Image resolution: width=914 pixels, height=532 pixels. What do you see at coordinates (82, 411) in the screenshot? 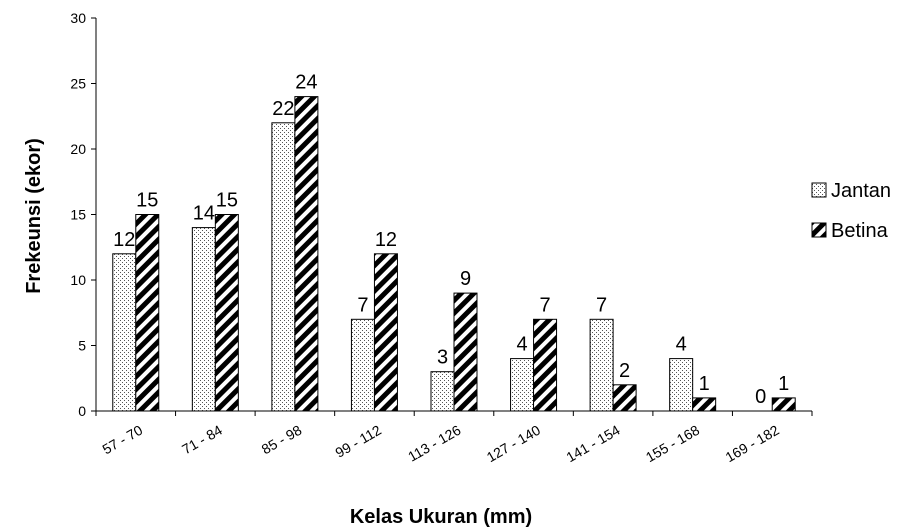
I see `y-tick-label: 0` at bounding box center [82, 411].